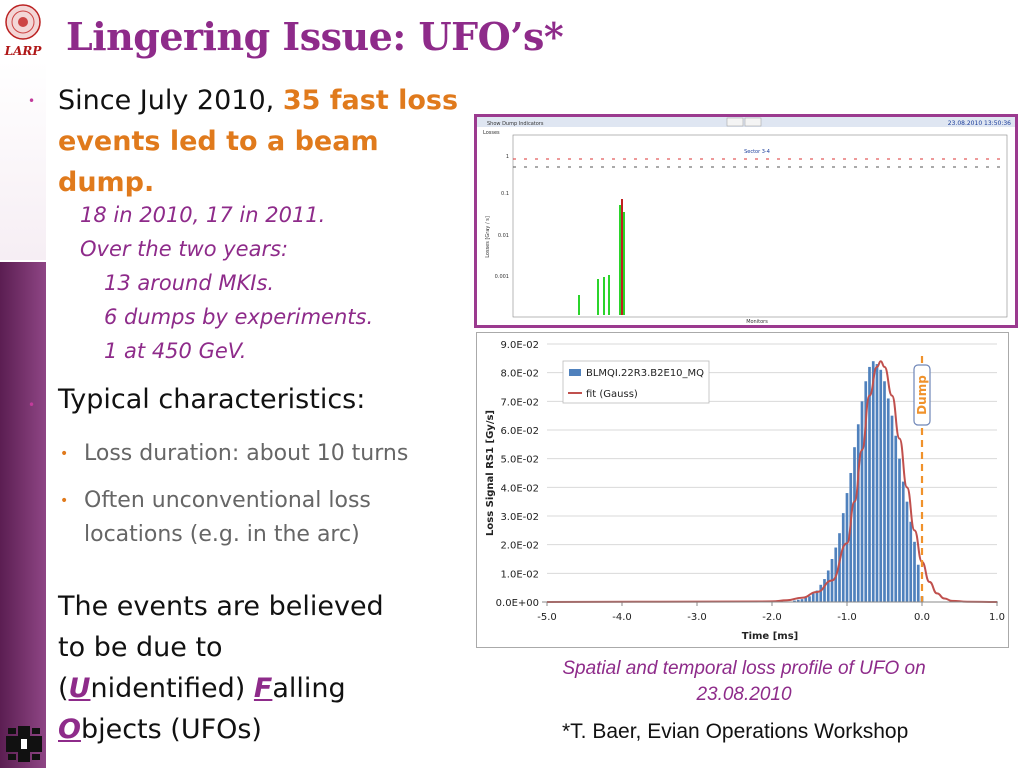  Describe the element at coordinates (203, 215) in the screenshot. I see `detail-line: 18 in 2010, 17 in 2011.` at that location.